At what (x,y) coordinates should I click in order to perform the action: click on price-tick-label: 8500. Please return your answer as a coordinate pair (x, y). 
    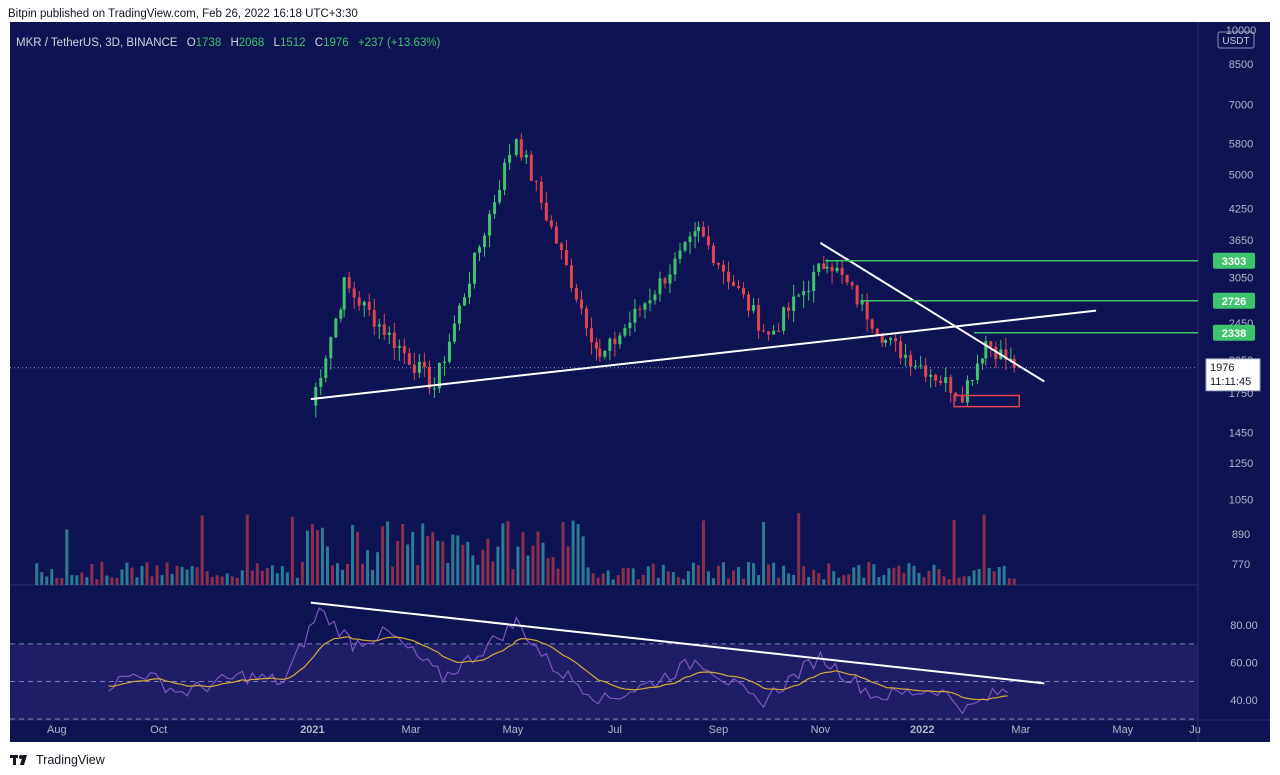
    Looking at the image, I should click on (1241, 65).